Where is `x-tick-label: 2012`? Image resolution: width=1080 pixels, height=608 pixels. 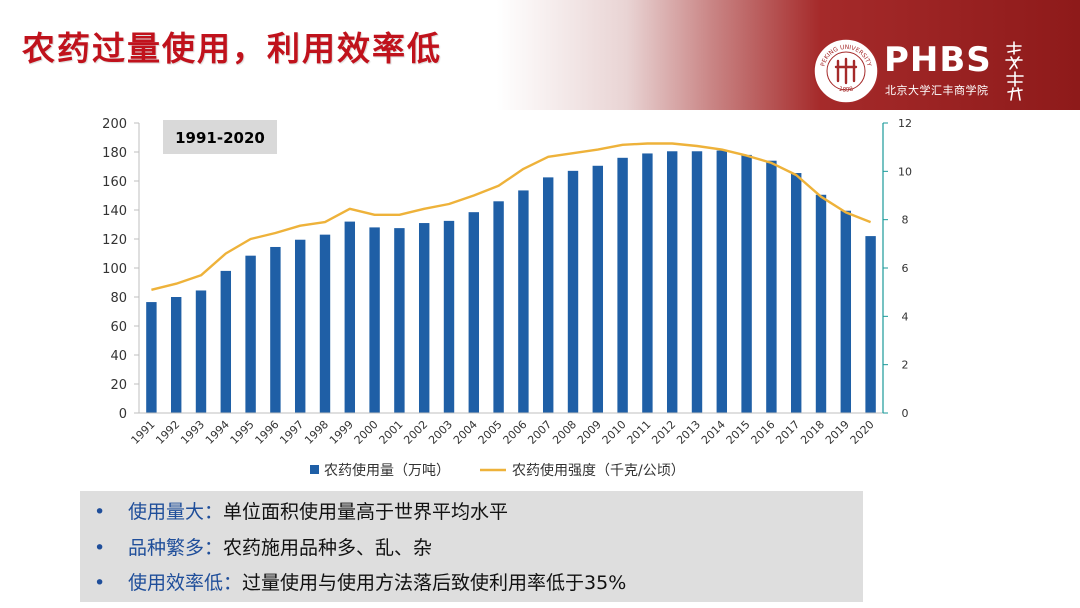 x-tick-label: 2012 is located at coordinates (663, 432).